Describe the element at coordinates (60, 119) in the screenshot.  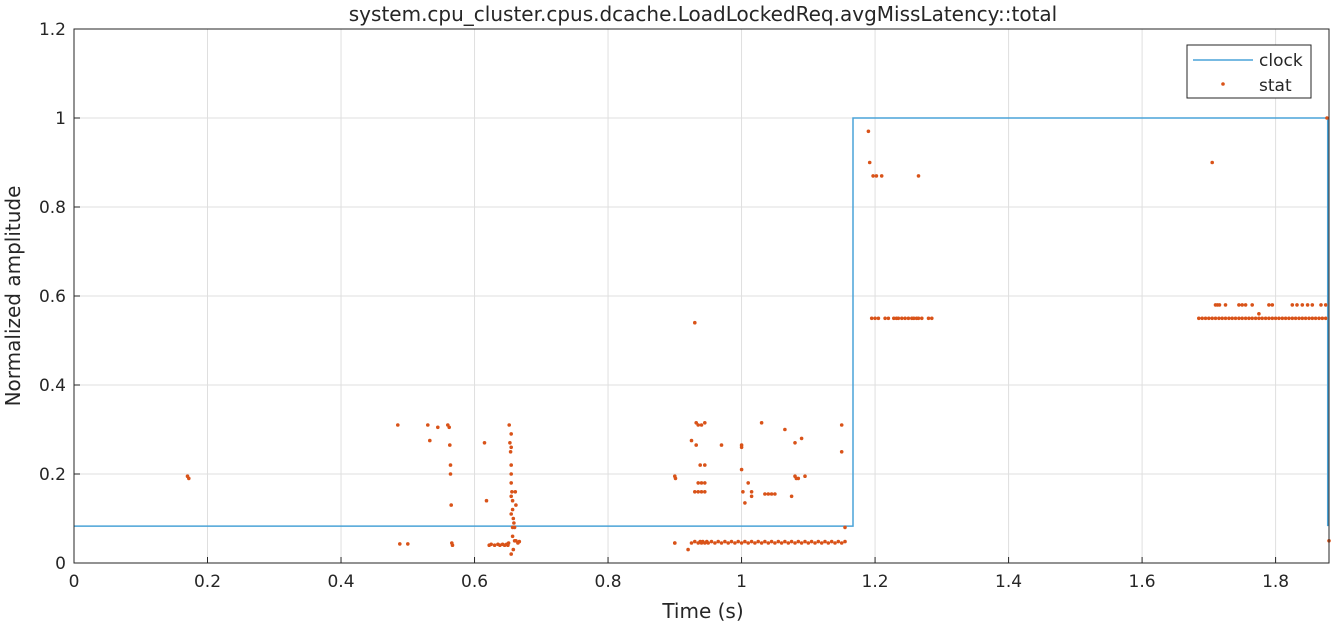
I see `y-tick-label: 1` at that location.